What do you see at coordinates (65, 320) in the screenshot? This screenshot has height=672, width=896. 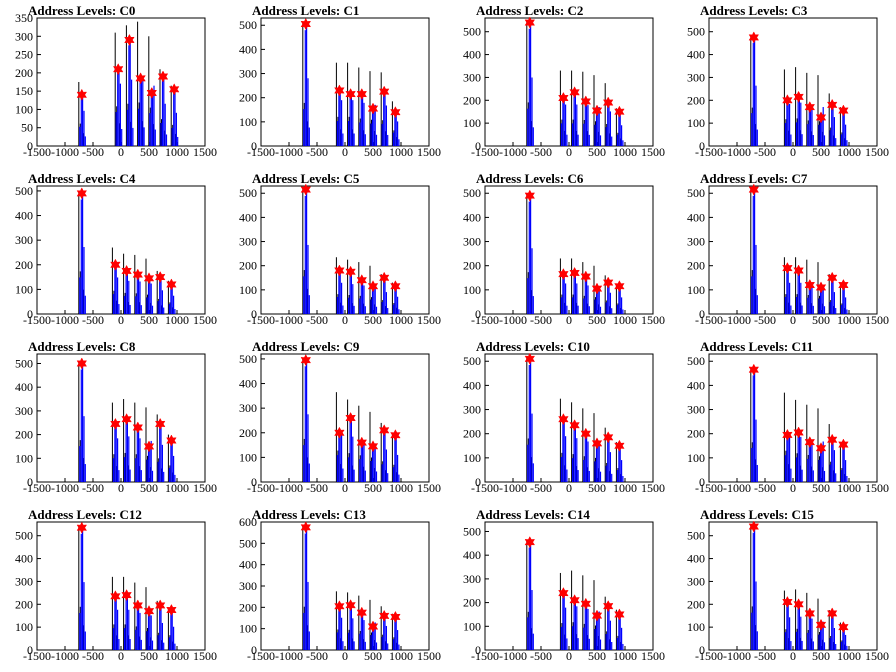 I see `x-tick-label: -1000` at bounding box center [65, 320].